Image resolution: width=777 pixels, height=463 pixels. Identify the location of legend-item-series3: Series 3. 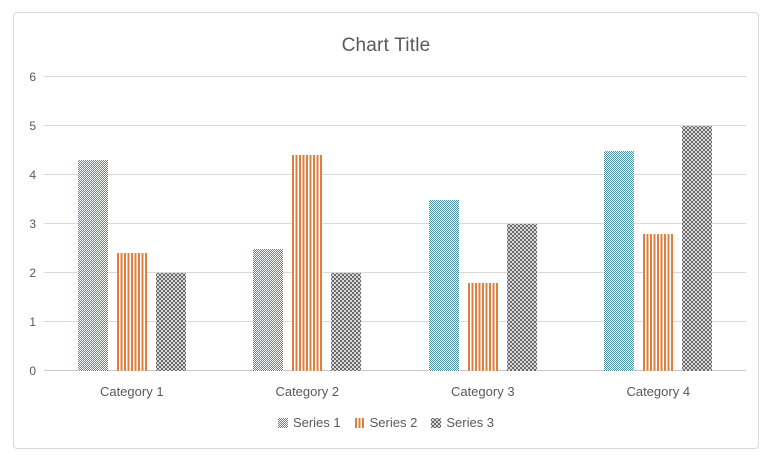
(462, 422).